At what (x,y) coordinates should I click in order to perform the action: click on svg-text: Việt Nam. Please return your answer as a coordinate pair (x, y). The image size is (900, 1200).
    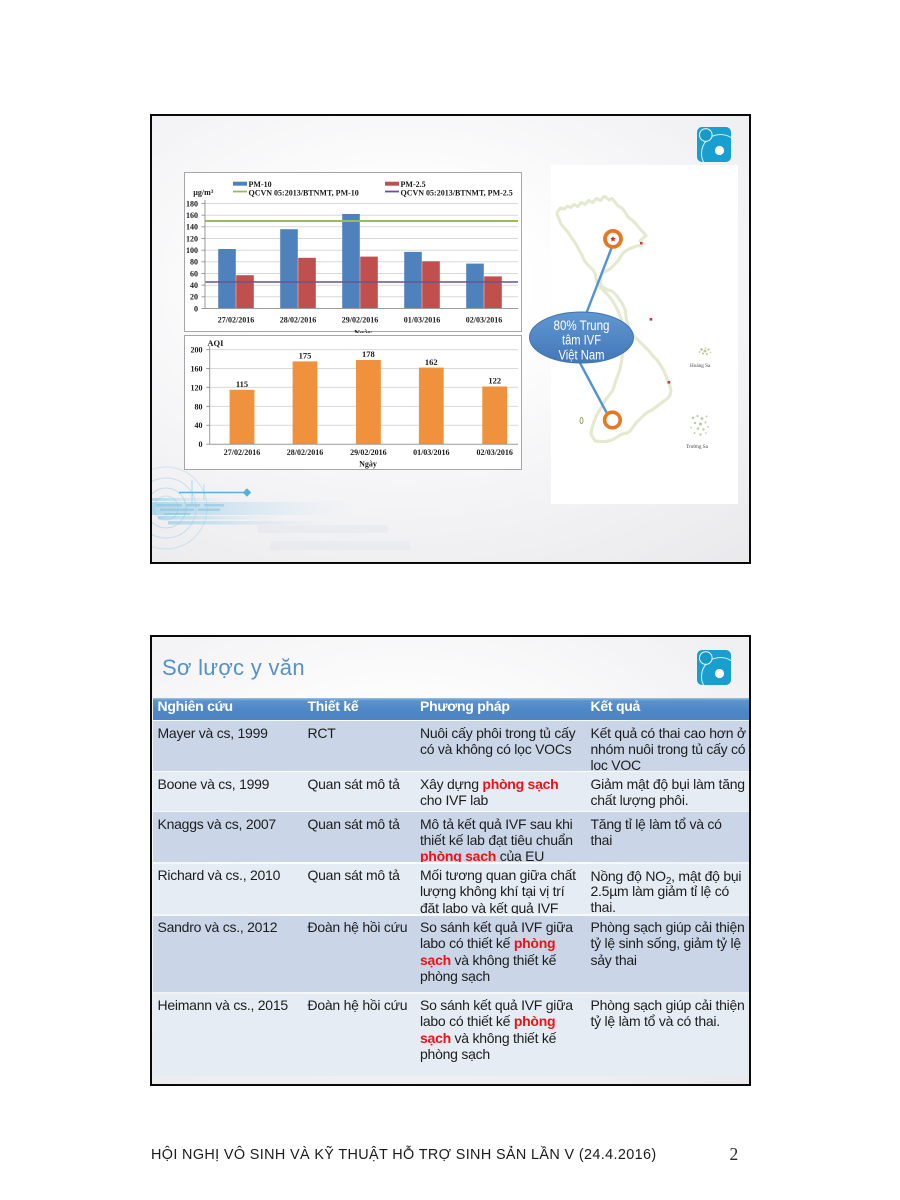
    Looking at the image, I should click on (582, 355).